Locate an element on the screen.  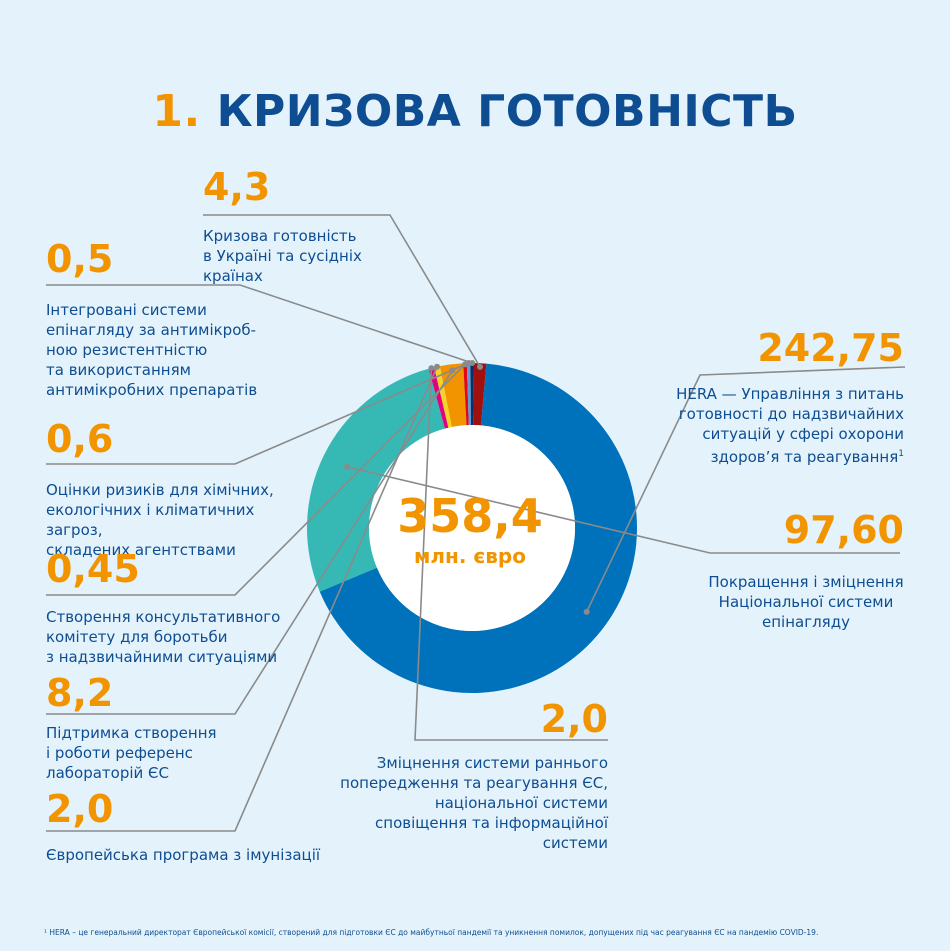
leader-line-surveillance is located at coordinates (623, 510).